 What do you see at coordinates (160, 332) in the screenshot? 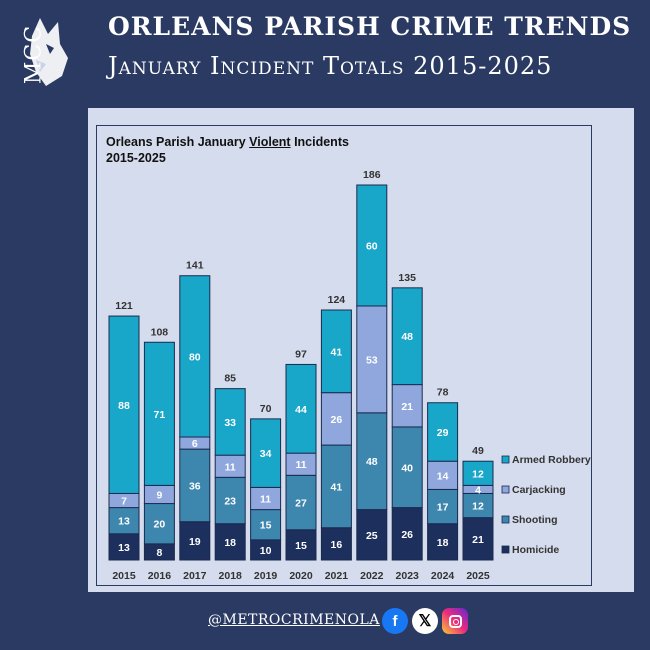
I see `total-label: 108` at bounding box center [160, 332].